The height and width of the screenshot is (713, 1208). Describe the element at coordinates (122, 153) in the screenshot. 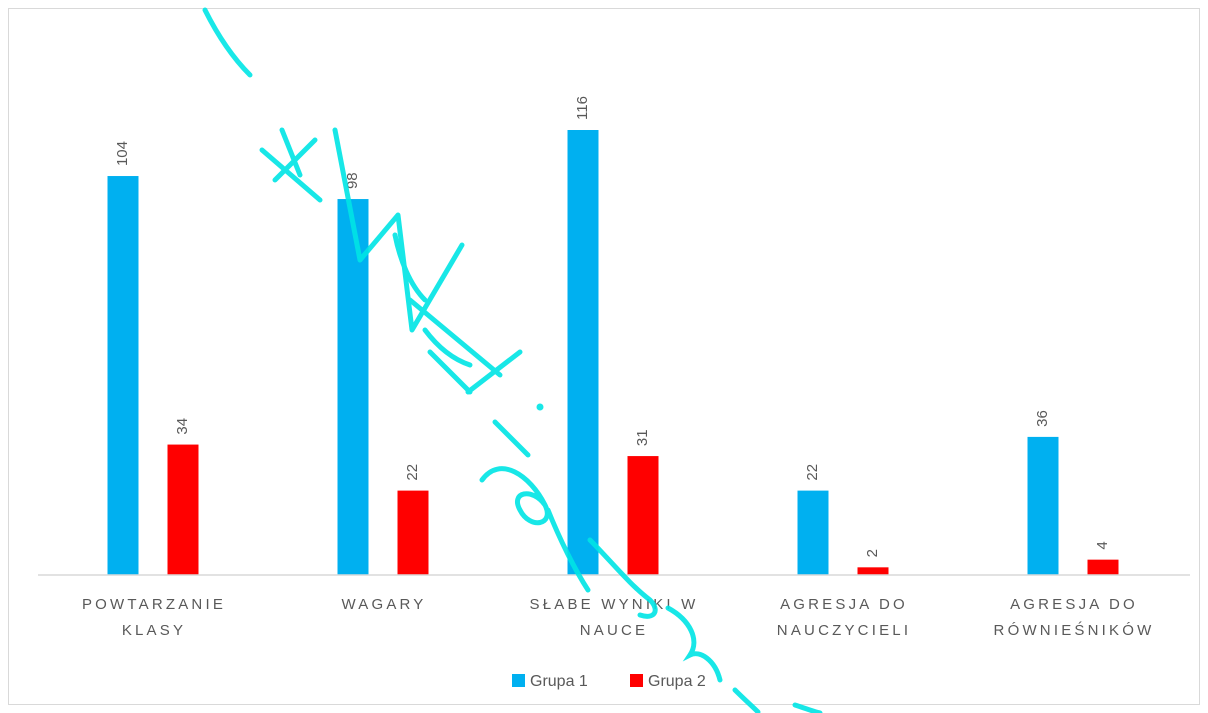

I see `value-label-1-1: 104` at that location.